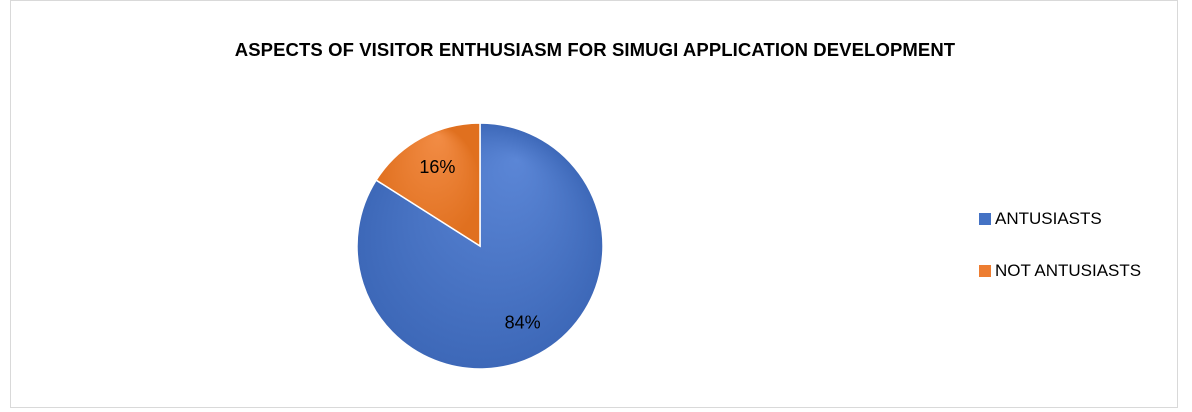  I want to click on pie-chart: 84% 16%, so click(480, 246).